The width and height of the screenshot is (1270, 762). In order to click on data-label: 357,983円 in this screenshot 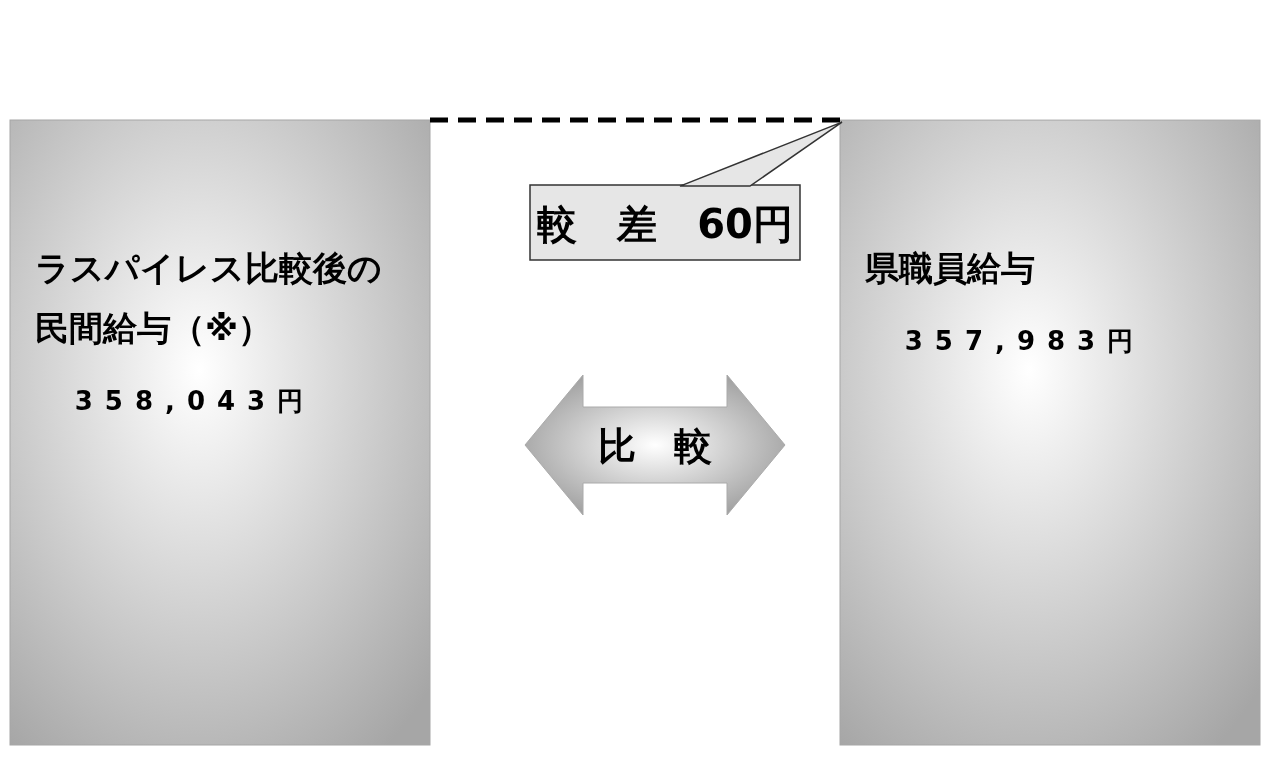, I will do `click(1025, 341)`.